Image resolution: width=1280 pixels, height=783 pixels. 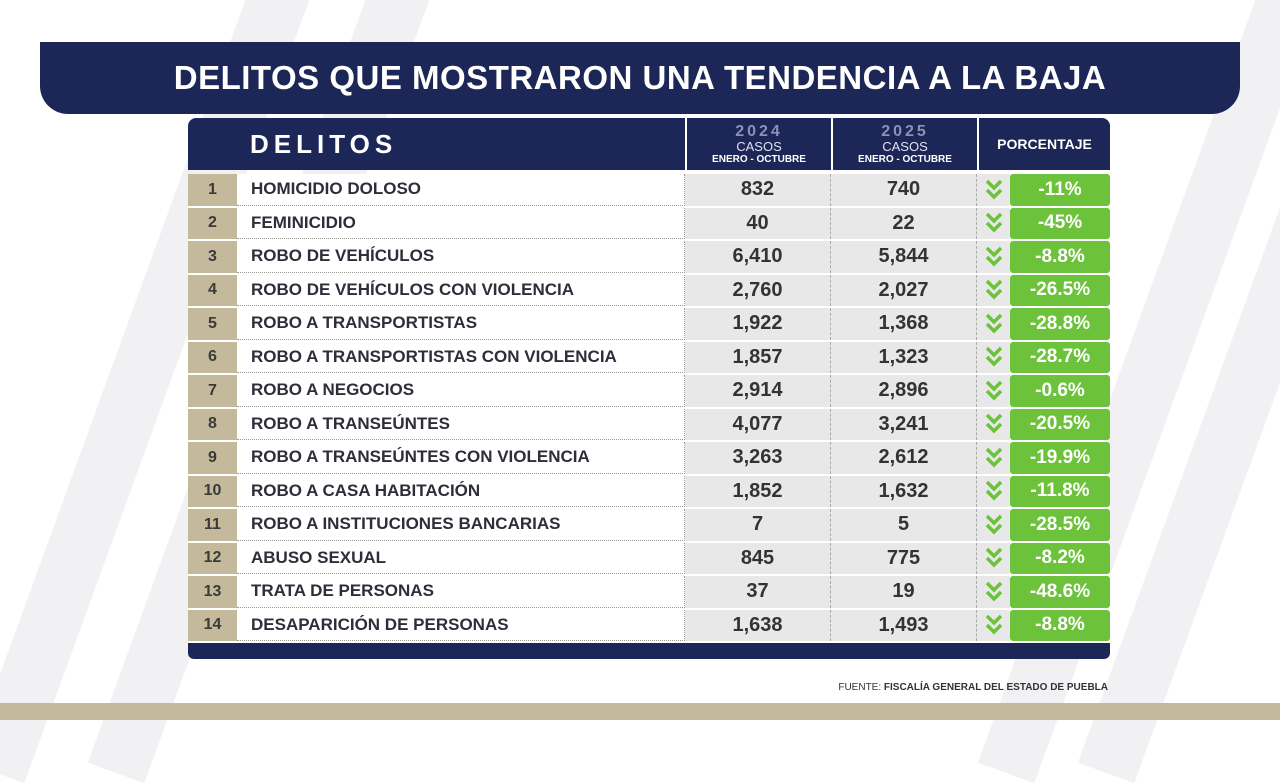 I want to click on crime-name: ROBO A TRANSPORTISTAS CON VIOLENCIA, so click(x=461, y=357).